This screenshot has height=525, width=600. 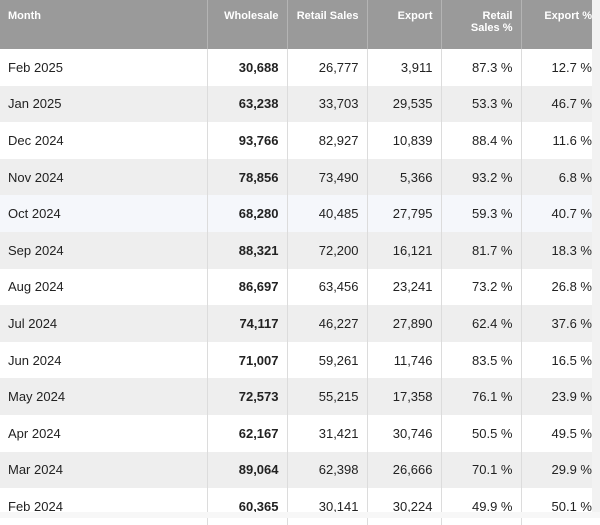 I want to click on retail-cell: 73,490, so click(x=326, y=177).